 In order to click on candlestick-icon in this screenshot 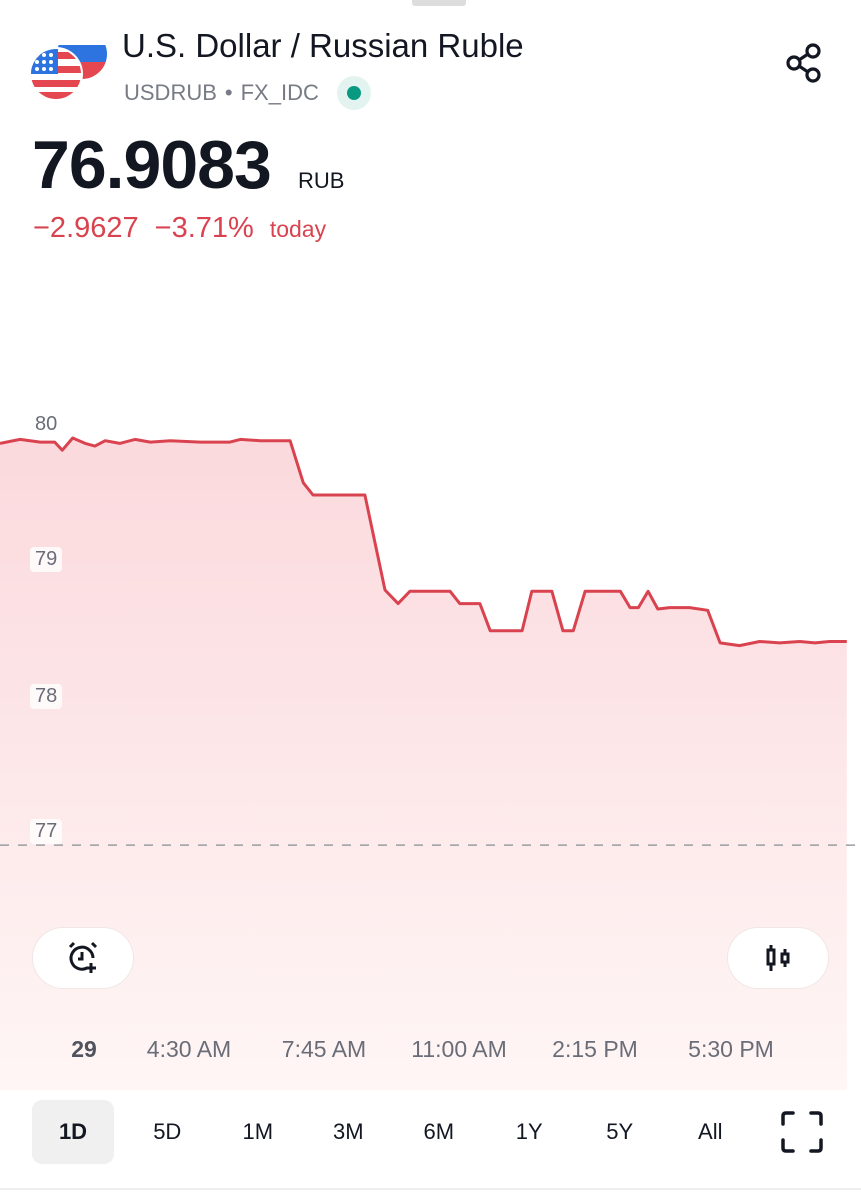, I will do `click(778, 958)`.